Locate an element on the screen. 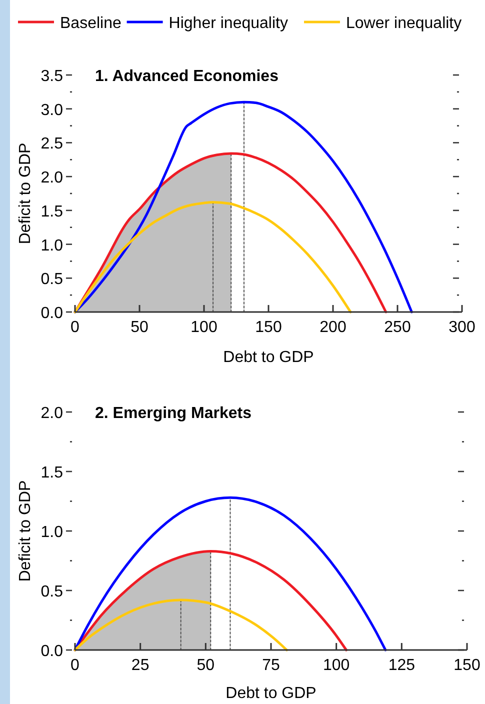  legend-label: Baseline is located at coordinates (91, 23).